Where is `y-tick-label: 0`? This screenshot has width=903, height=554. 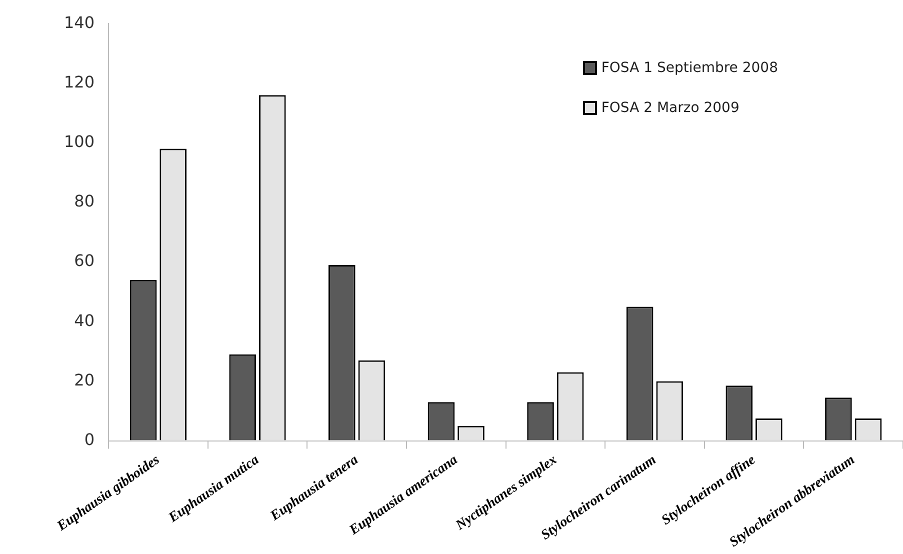 y-tick-label: 0 is located at coordinates (89, 439).